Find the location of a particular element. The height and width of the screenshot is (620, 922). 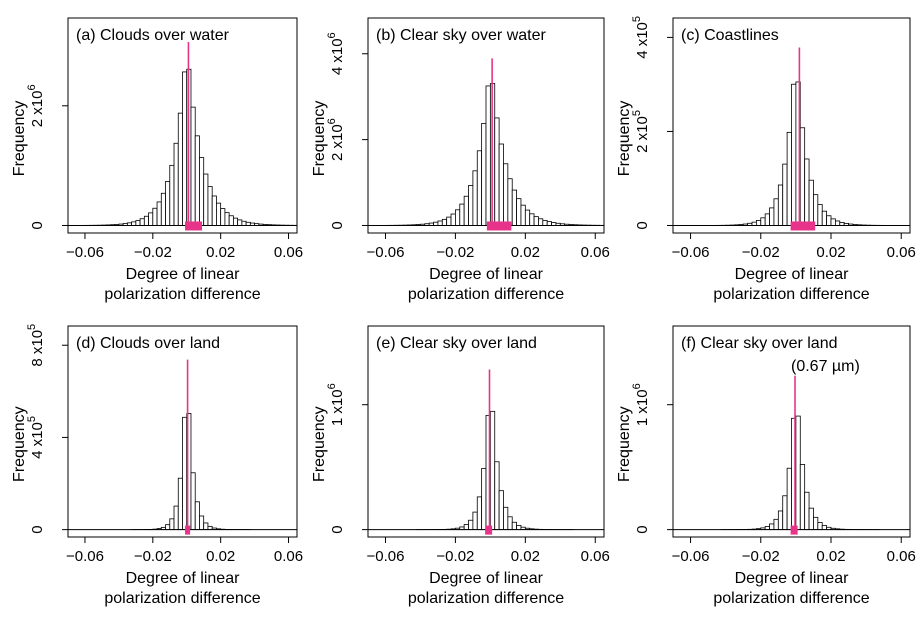

histogram-bars is located at coordinates (182, 136).